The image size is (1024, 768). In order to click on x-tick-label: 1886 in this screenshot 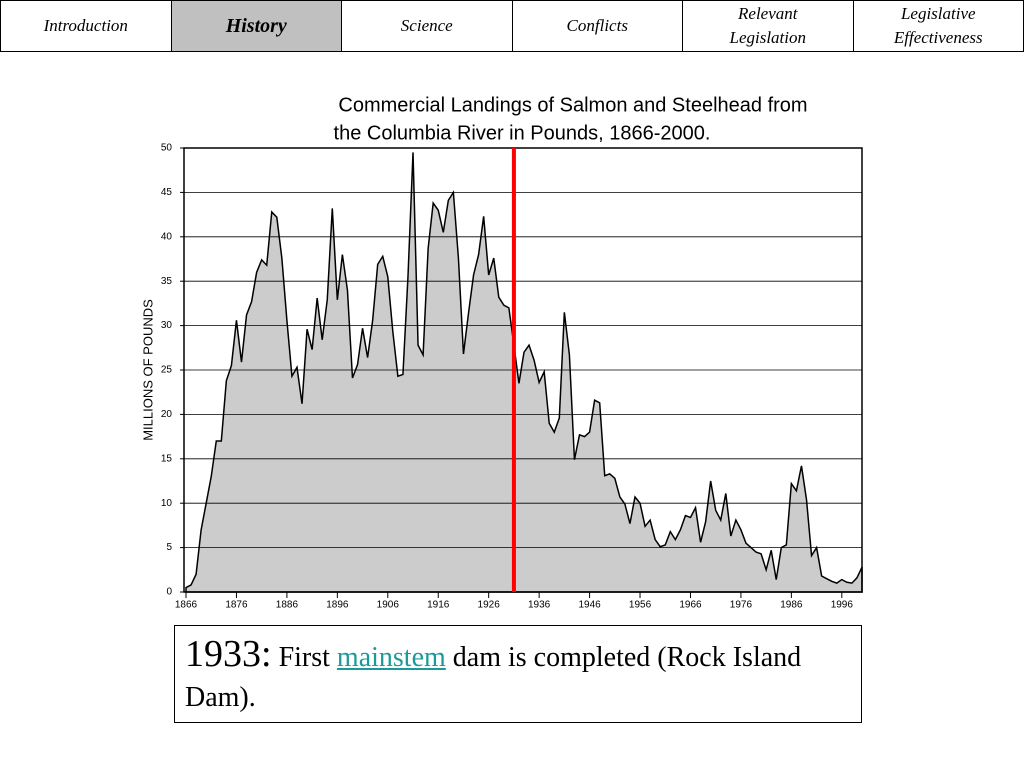, I will do `click(287, 605)`.